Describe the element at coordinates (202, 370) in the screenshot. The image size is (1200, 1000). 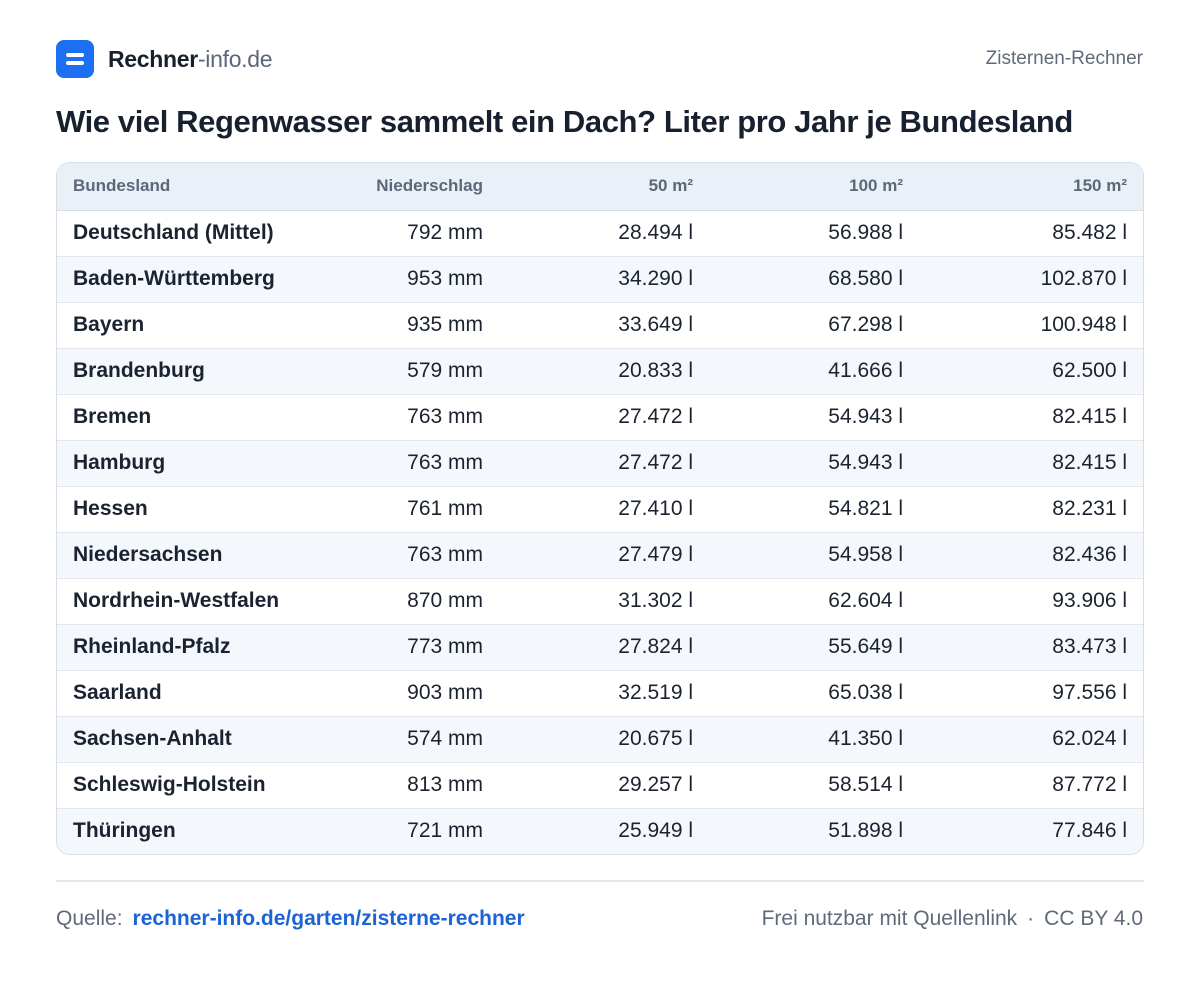
I see `cell-bundesland: Brandenburg` at that location.